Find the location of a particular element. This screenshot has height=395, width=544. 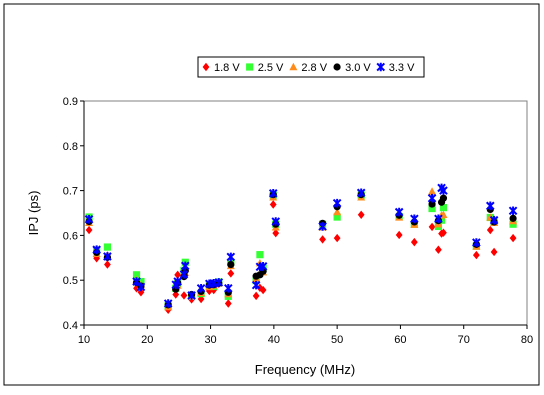

y-tick-label: 0.4 is located at coordinates (70, 326).